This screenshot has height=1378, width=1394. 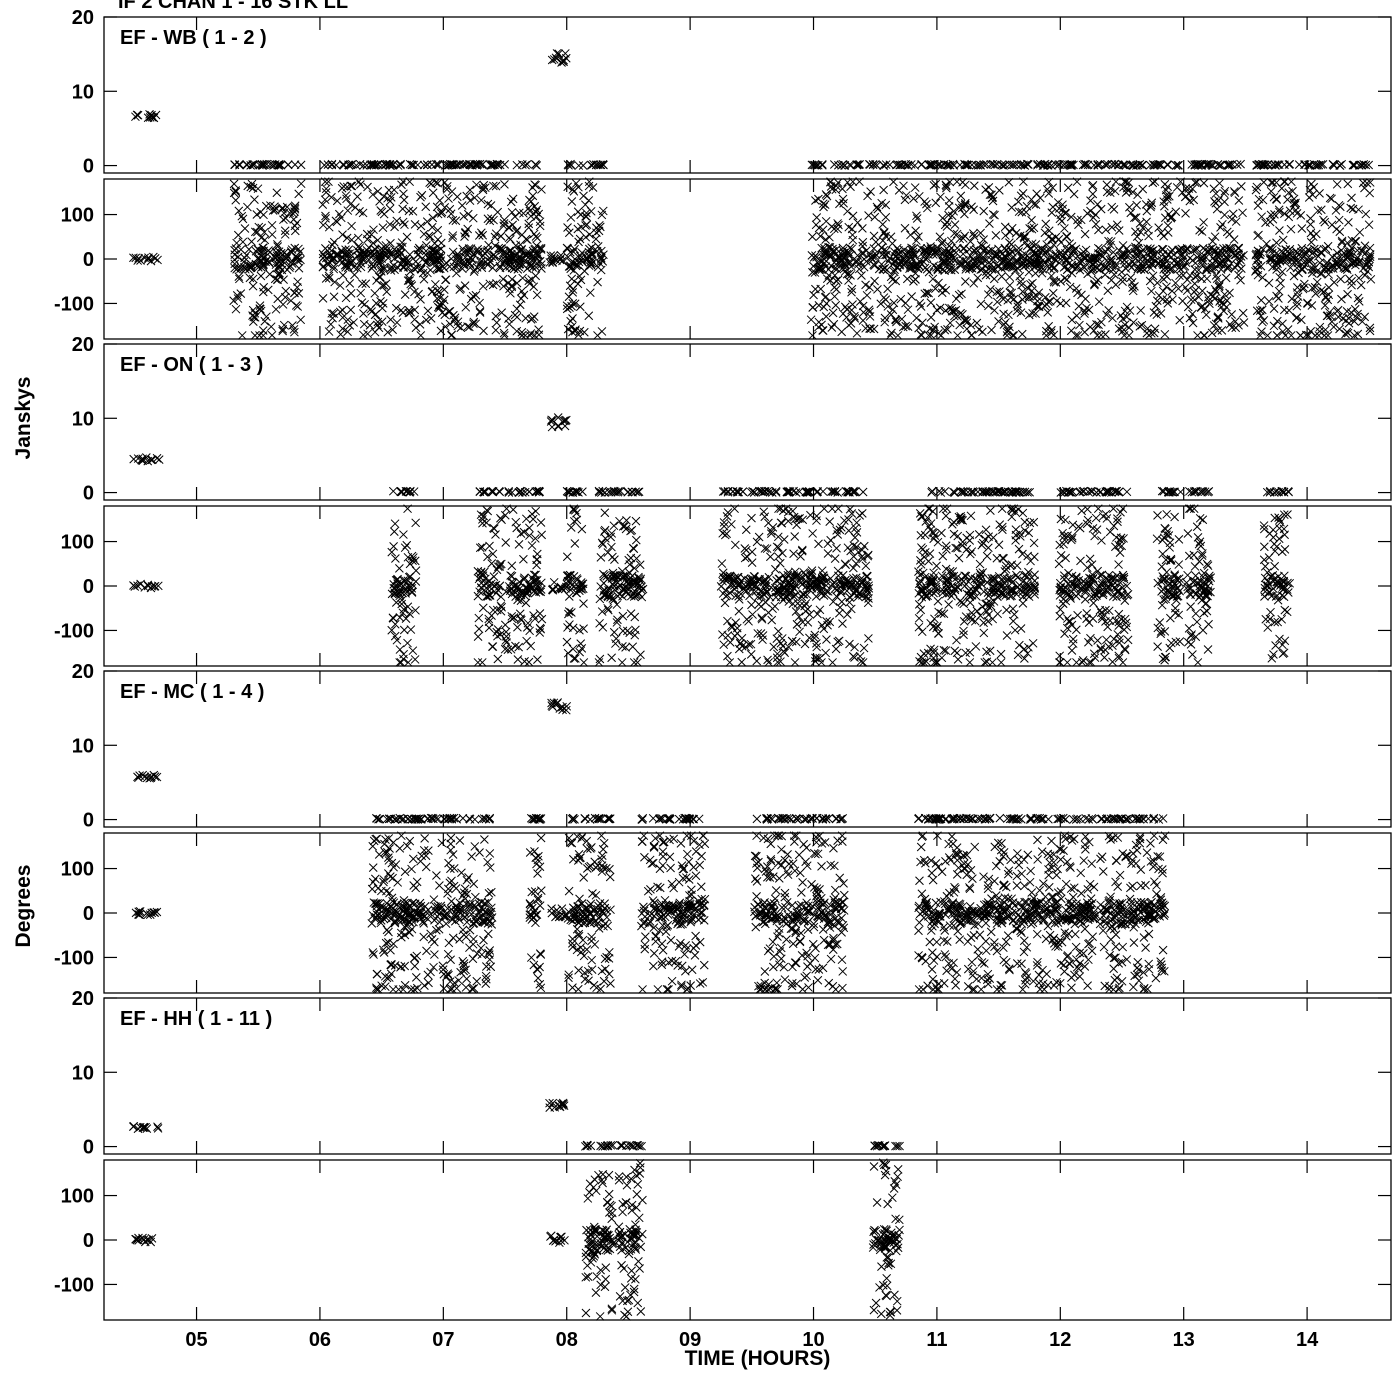 What do you see at coordinates (747, 913) in the screenshot?
I see `phase-frame` at bounding box center [747, 913].